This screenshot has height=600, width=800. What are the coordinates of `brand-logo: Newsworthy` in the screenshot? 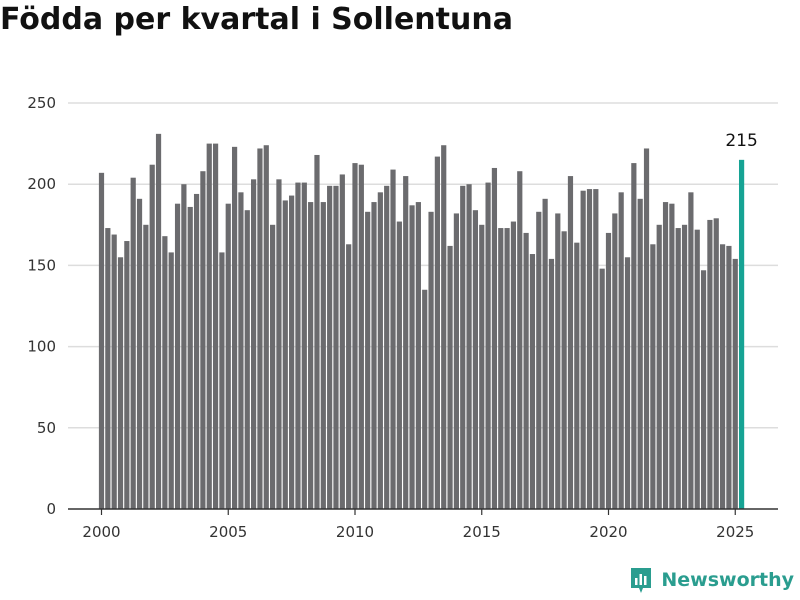 It's located at (711, 580).